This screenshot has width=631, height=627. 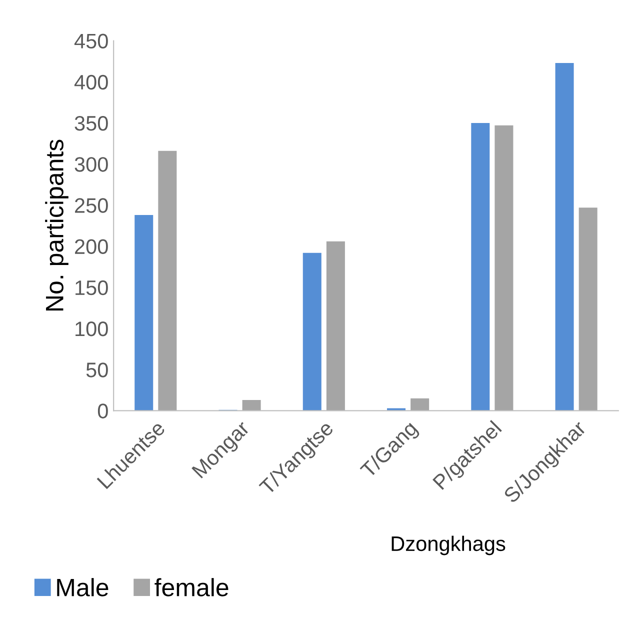 I want to click on y-tick-label: 400, so click(x=91, y=82).